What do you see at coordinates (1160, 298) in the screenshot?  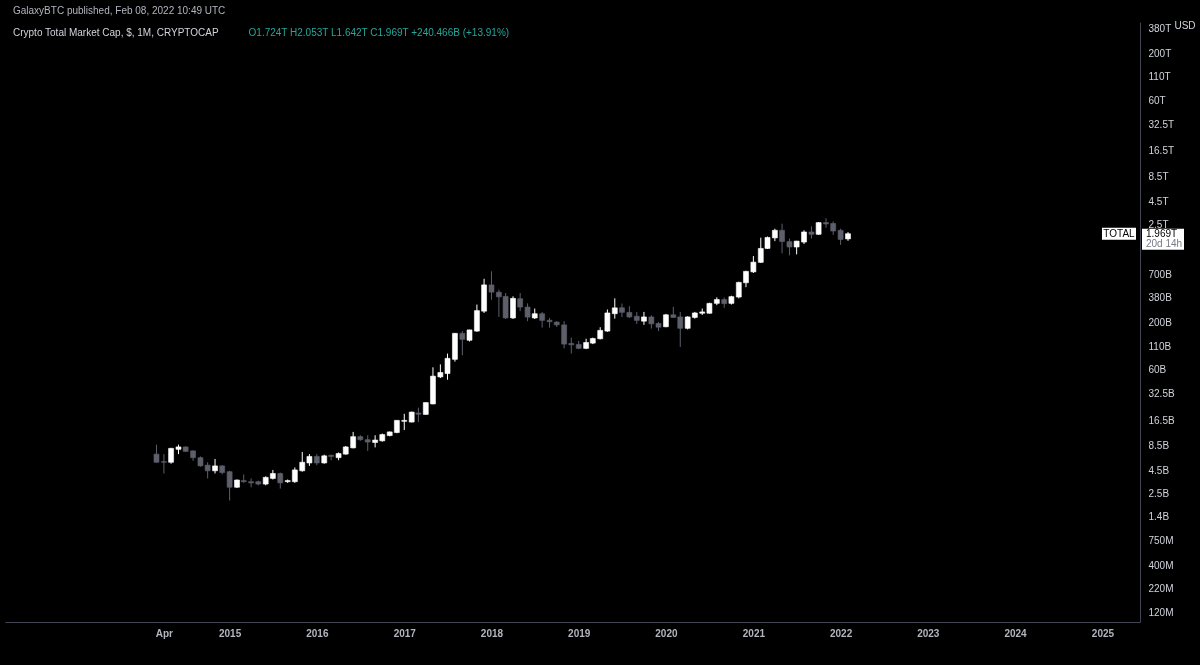 I see `y-tick-label: 380B` at bounding box center [1160, 298].